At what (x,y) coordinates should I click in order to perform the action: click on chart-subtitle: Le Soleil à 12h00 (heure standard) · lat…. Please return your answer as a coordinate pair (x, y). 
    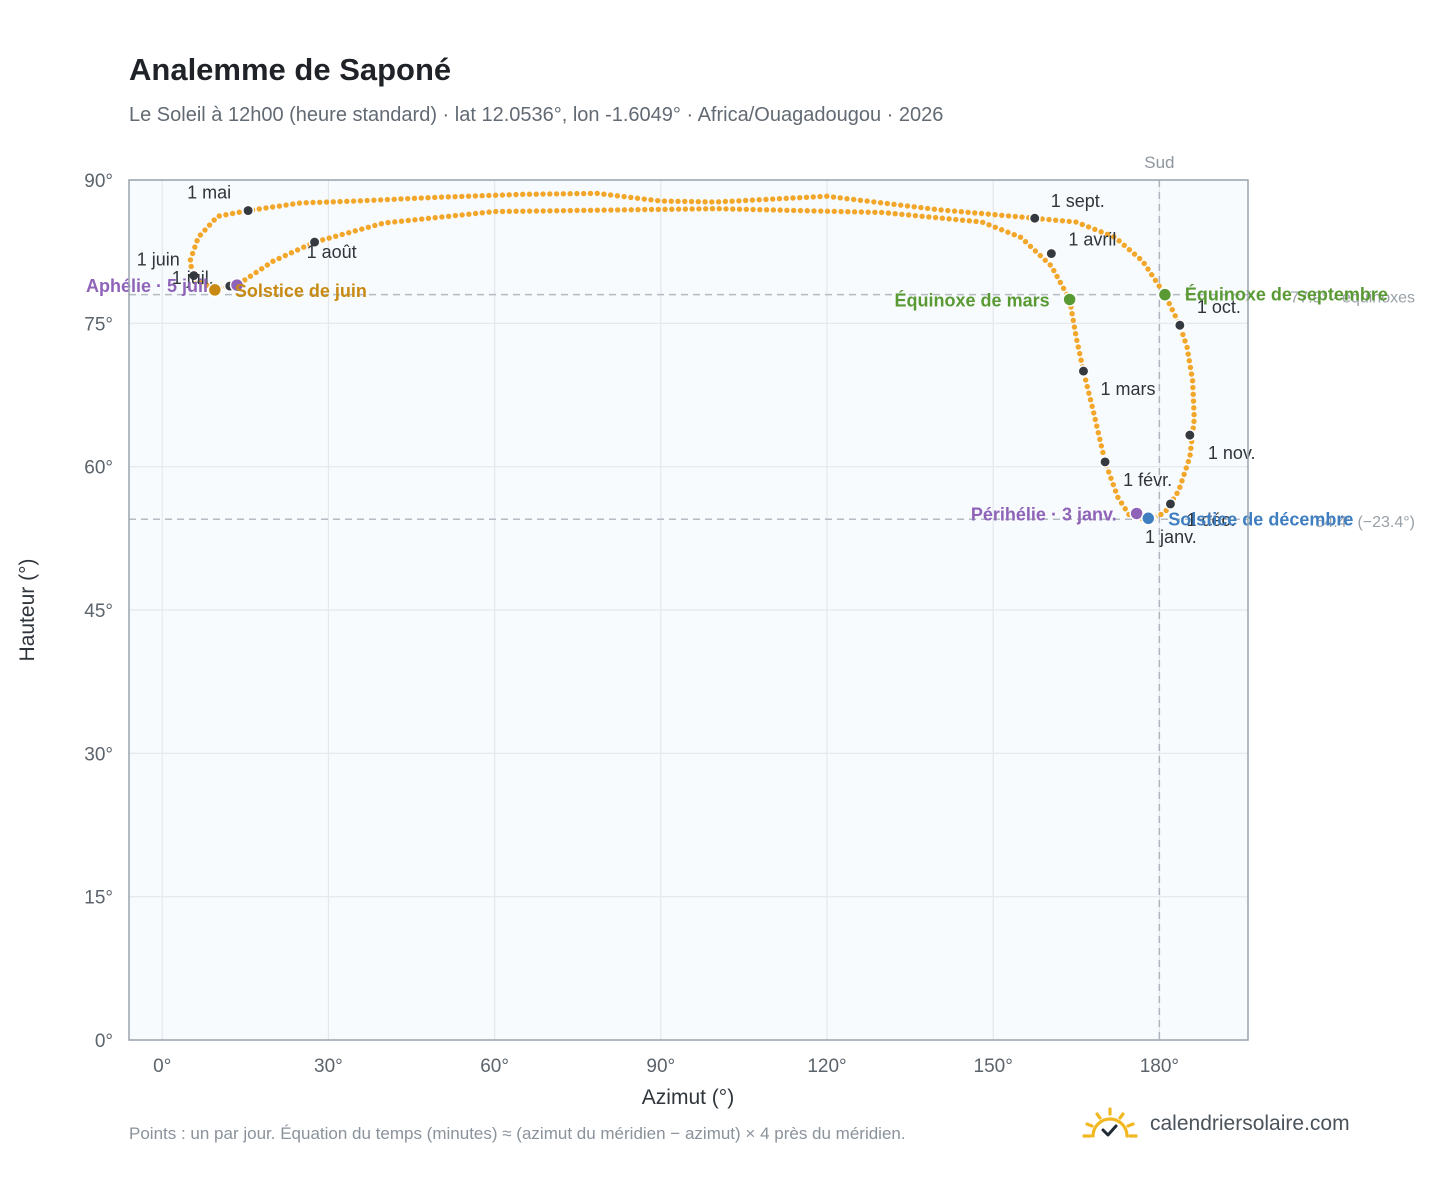
    Looking at the image, I should click on (536, 115).